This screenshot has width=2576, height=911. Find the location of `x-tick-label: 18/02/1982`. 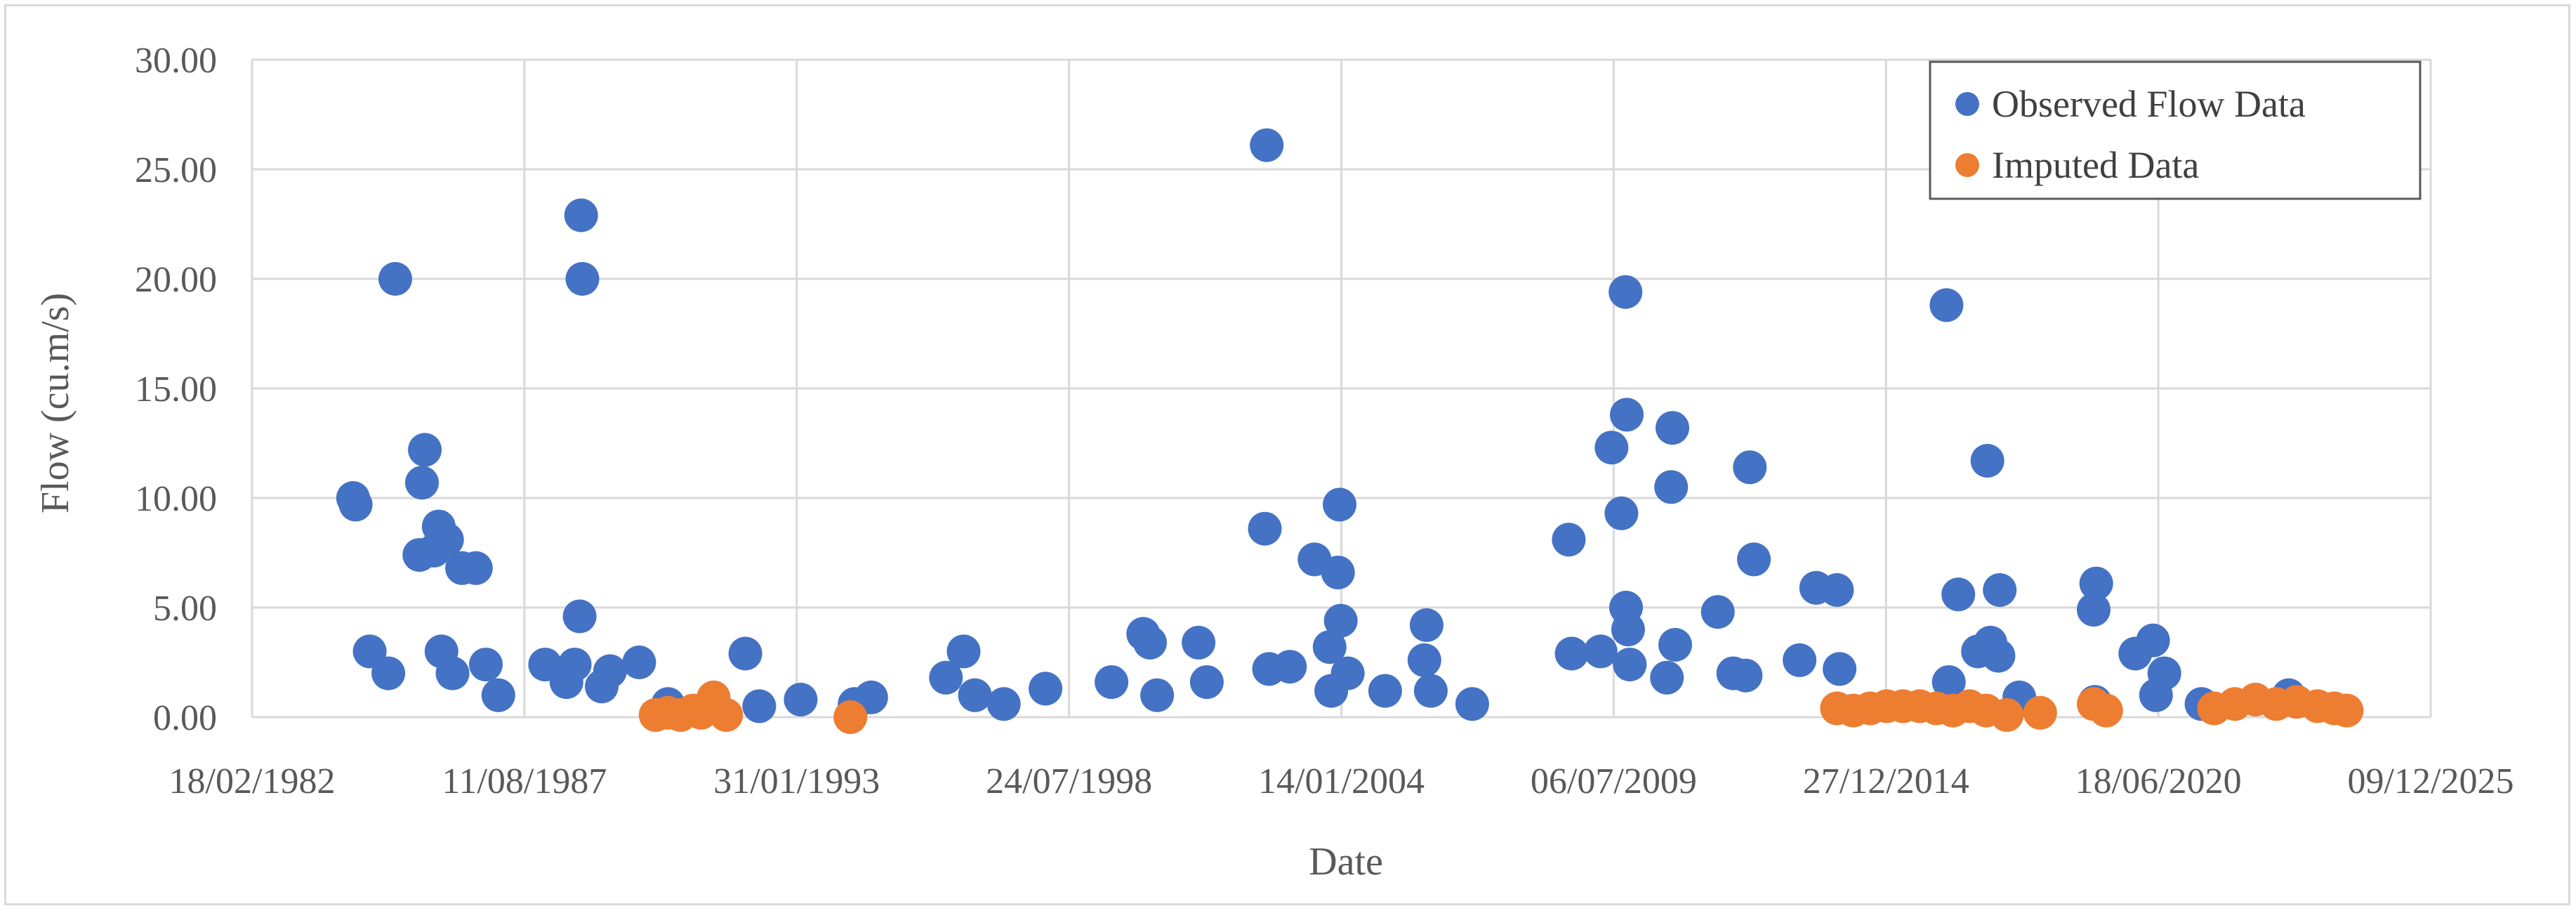

x-tick-label: 18/02/1982 is located at coordinates (253, 781).